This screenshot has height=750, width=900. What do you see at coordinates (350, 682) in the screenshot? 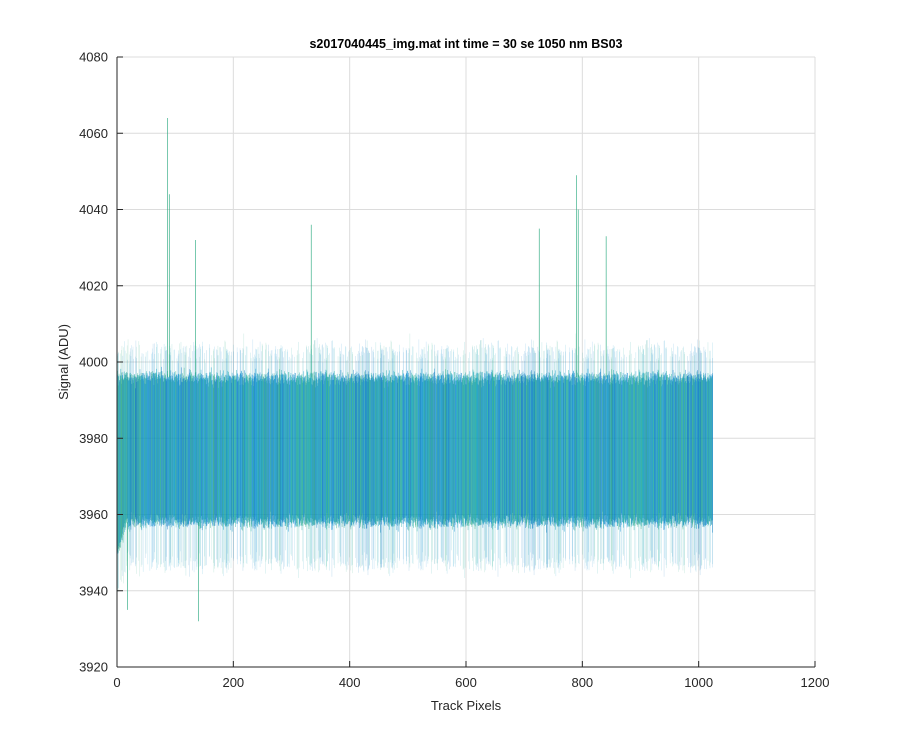
I see `x-tick-label: 400` at bounding box center [350, 682].